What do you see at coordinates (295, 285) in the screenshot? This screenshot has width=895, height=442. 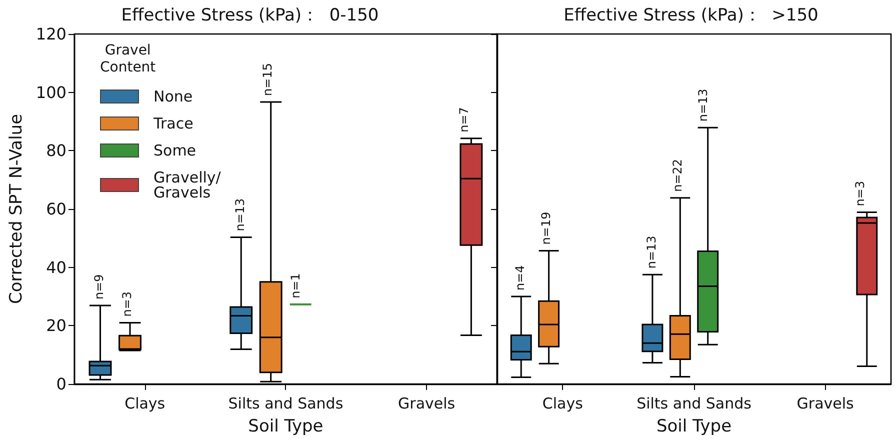 I see `annotation: n=1` at bounding box center [295, 285].